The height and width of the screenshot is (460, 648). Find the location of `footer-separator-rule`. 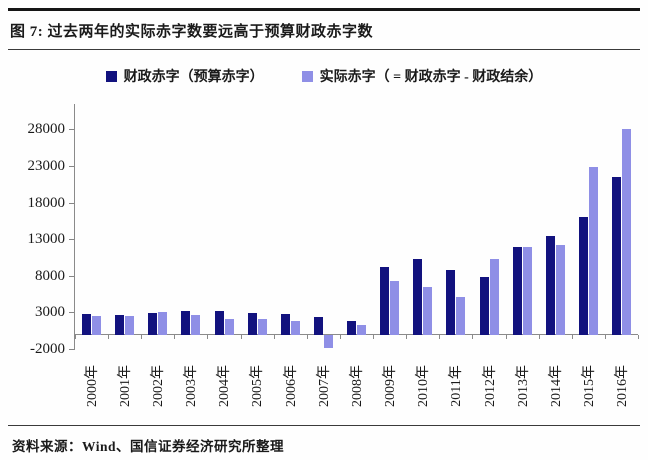

footer-separator-rule is located at coordinates (324, 425).